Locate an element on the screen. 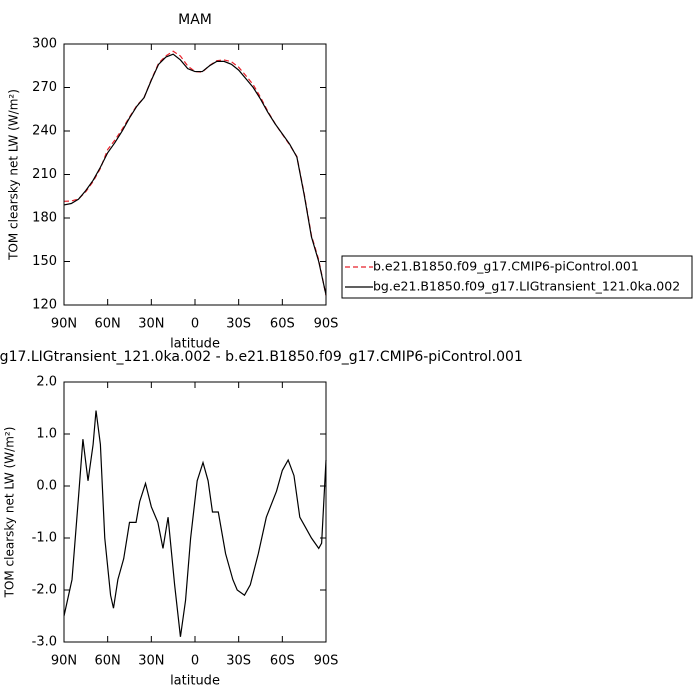 The height and width of the screenshot is (700, 700). y-tick-label: 300 is located at coordinates (44, 44).